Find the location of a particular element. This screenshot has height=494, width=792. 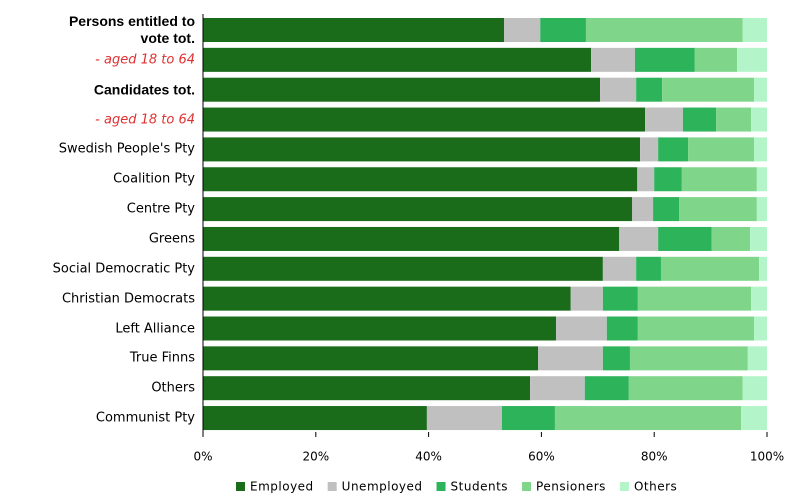

x-tick-label: 40% is located at coordinates (428, 457).